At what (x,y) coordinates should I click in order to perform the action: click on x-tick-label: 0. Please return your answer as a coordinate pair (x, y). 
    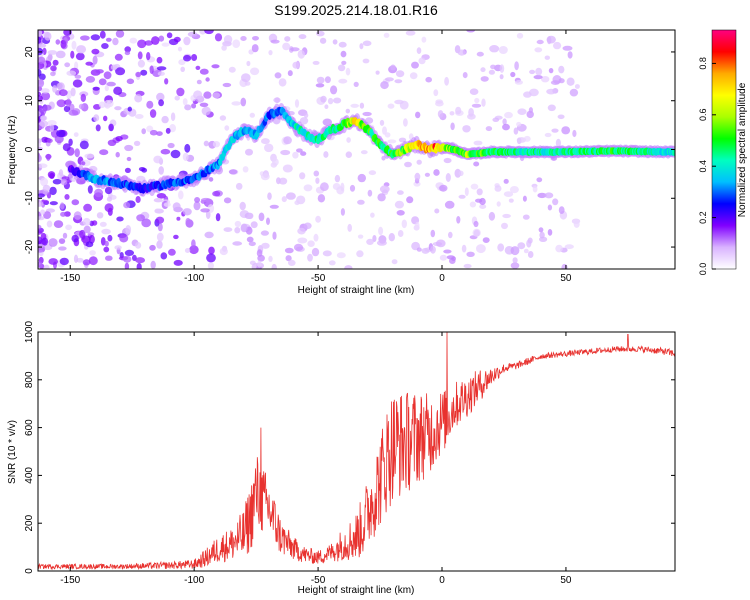
    Looking at the image, I should click on (442, 278).